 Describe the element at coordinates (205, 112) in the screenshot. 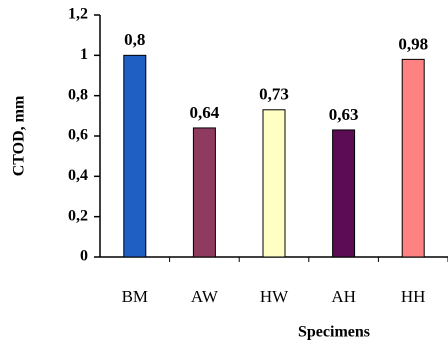

I see `data-label: 0,64` at that location.